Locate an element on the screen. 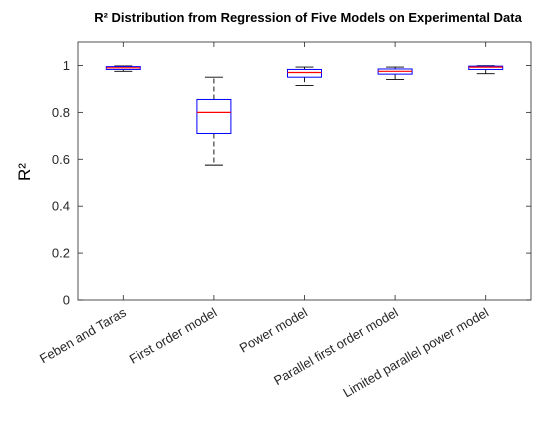  y-tick-label: 0.4 is located at coordinates (61, 206).